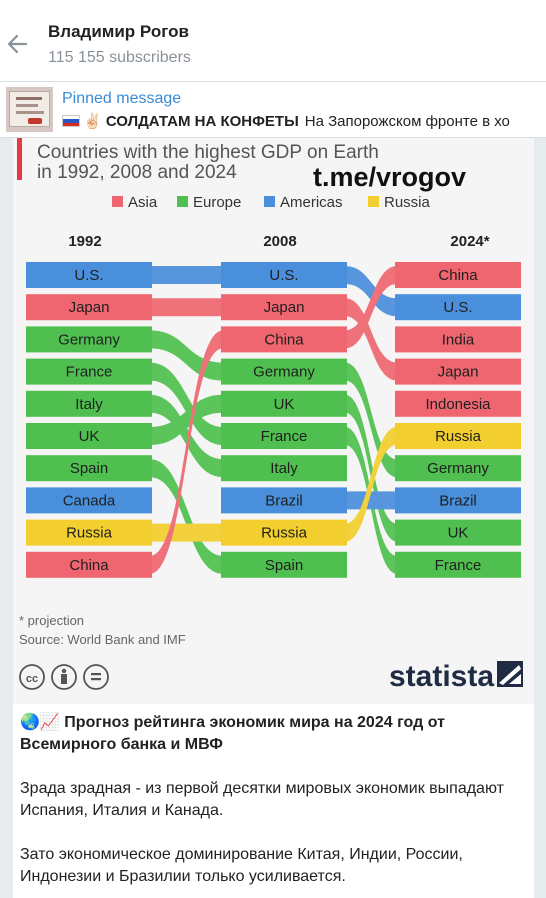  I want to click on rank-box: Italy, so click(89, 403).